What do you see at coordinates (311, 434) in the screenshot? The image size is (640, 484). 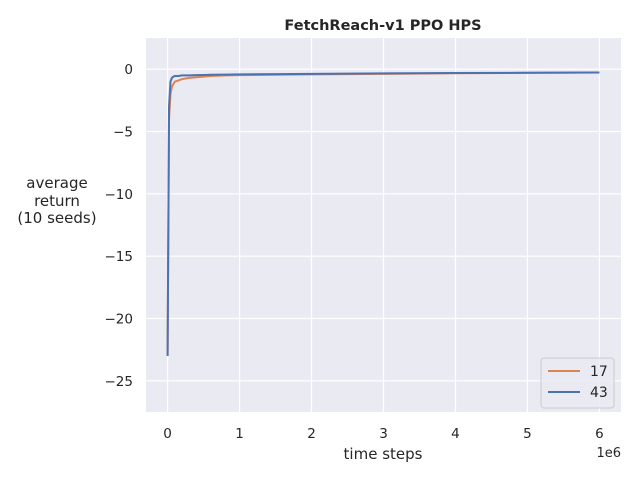 I see `x-tick-label: 2` at bounding box center [311, 434].